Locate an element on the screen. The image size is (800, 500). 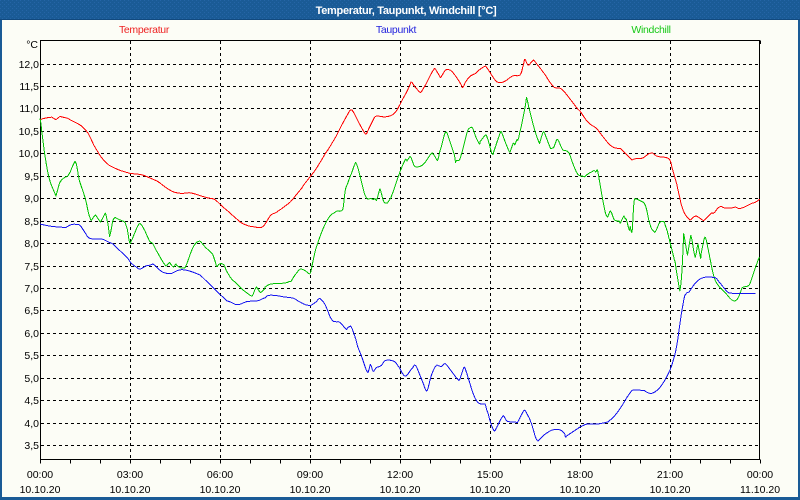
svg-text: 11.10.20 is located at coordinates (760, 490).